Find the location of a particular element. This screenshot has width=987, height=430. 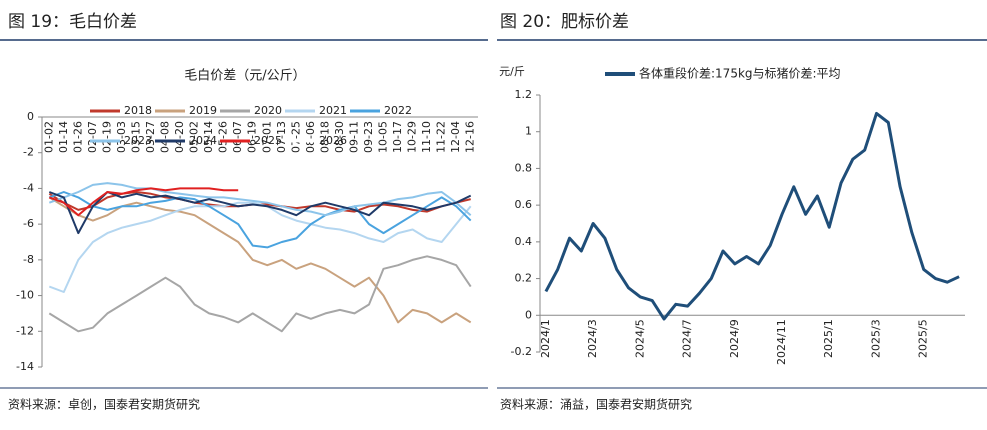

x-tick-label: 01-14 is located at coordinates (63, 137).